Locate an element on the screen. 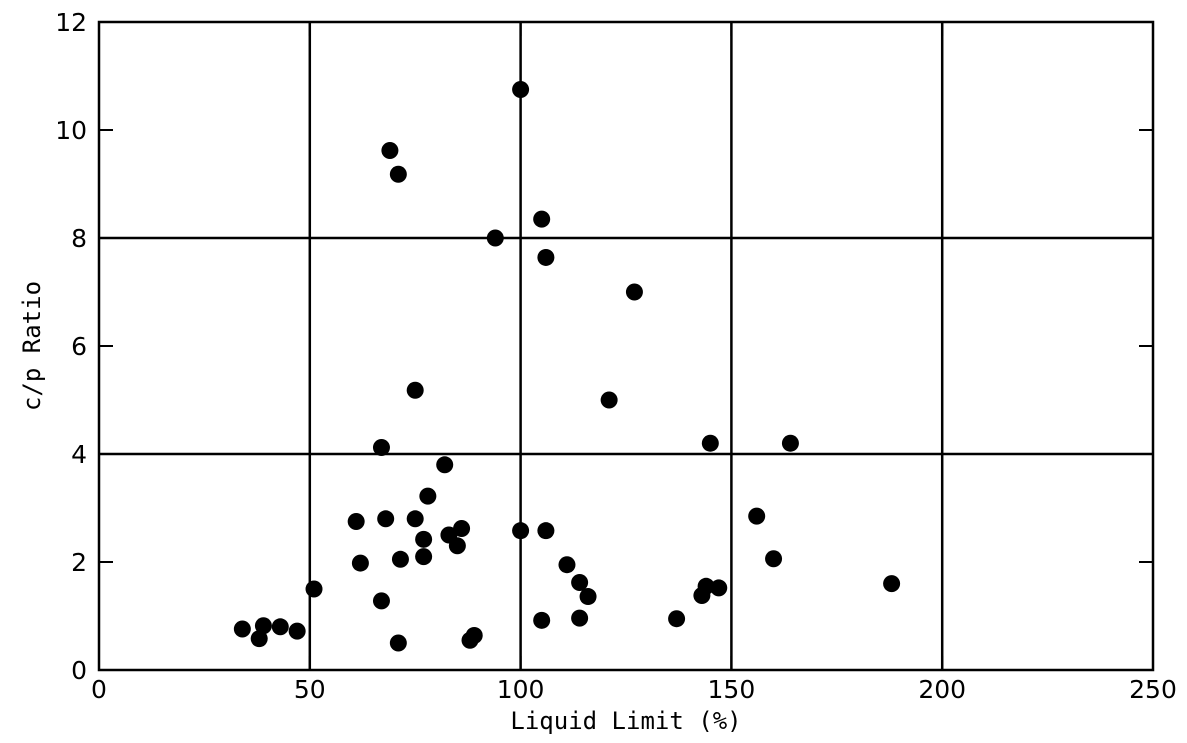 The width and height of the screenshot is (1187, 743). x-tick-label: 100 is located at coordinates (521, 689).